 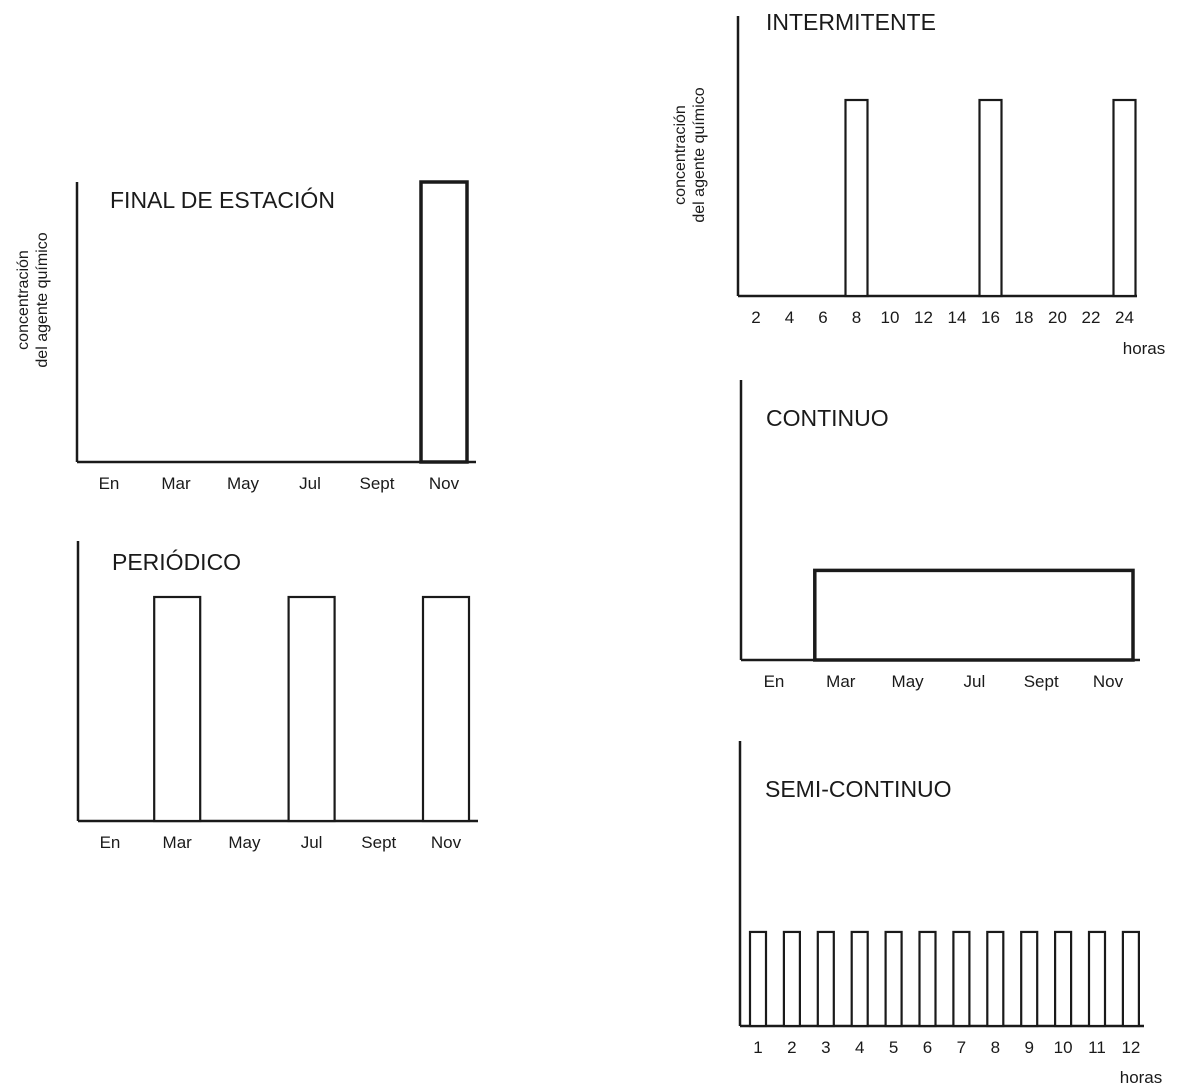 What do you see at coordinates (757, 1047) in the screenshot?
I see `x-tick-label: 1` at bounding box center [757, 1047].